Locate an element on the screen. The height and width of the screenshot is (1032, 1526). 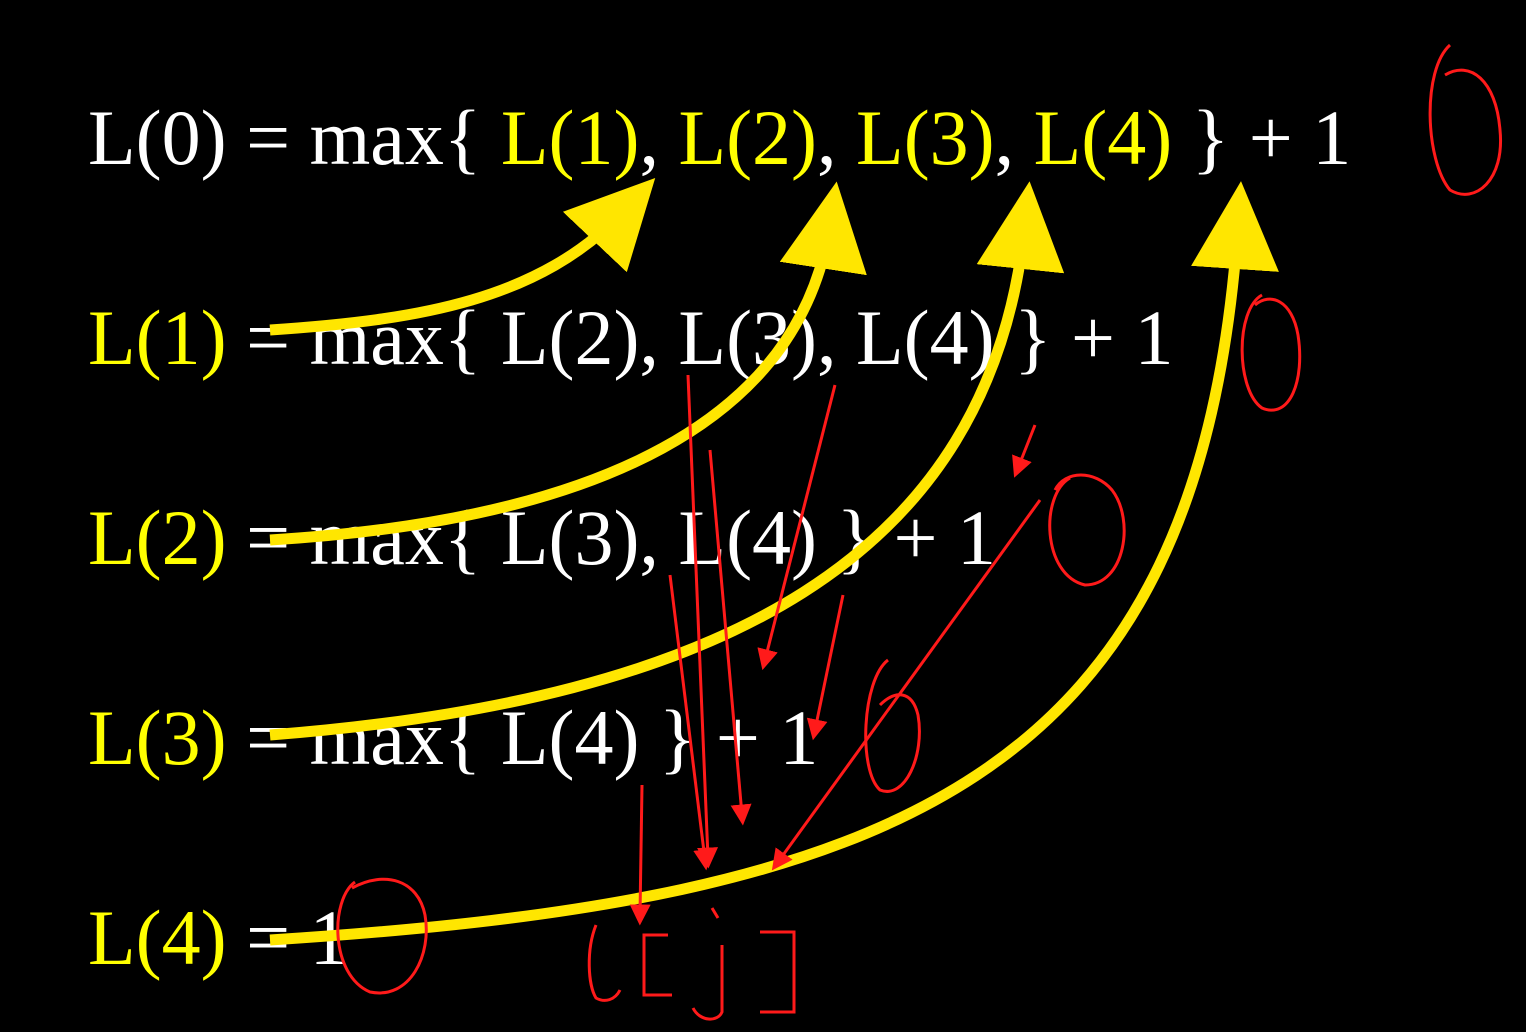
annotation-arrows is located at coordinates (835, 650).